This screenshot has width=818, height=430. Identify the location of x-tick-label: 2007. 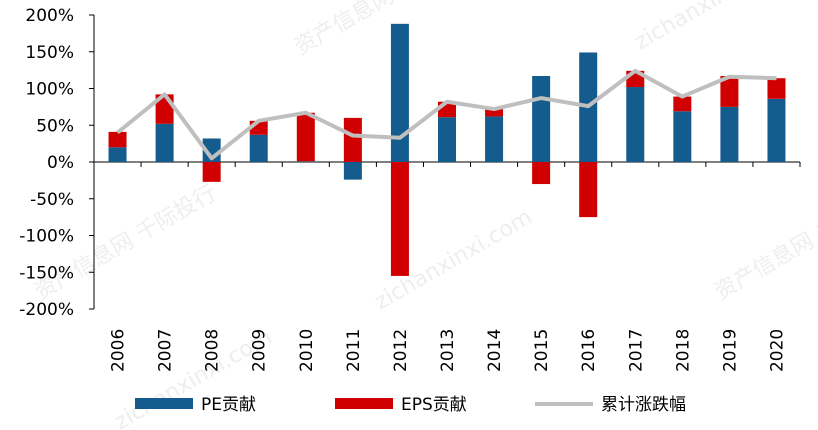
(166, 350).